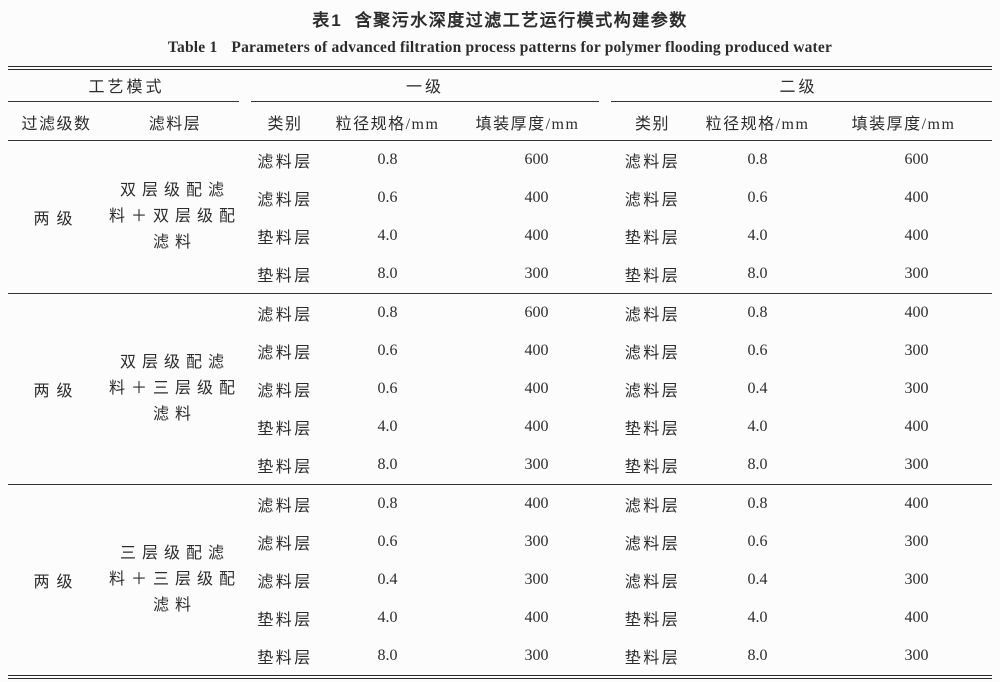 The width and height of the screenshot is (1000, 682). Describe the element at coordinates (500, 351) in the screenshot. I see `table-row: 滤料层 0.6 400 滤料层 0.6 300` at that location.